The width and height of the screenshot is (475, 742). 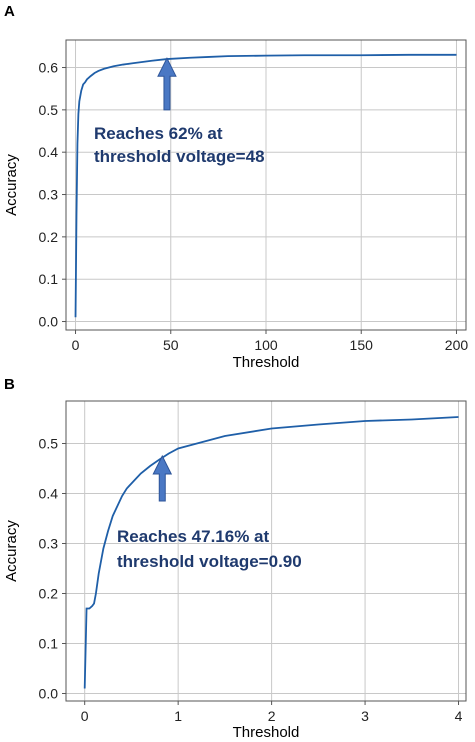 I want to click on chart-b-y-ticks: 0.0 0.1 0.2 0.3 0.4 0.5, so click(x=52, y=569).